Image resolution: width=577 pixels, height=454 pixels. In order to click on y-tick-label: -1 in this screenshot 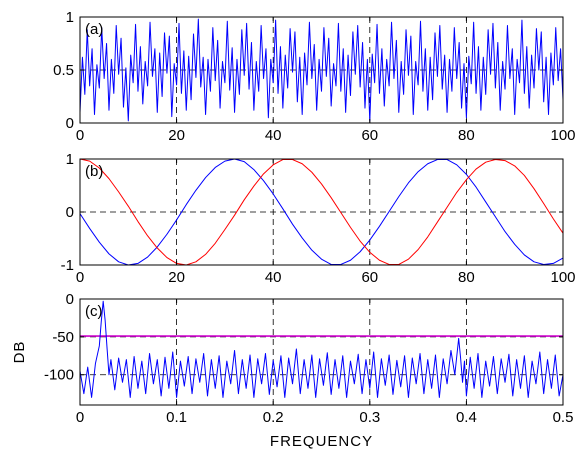, I will do `click(67, 265)`.